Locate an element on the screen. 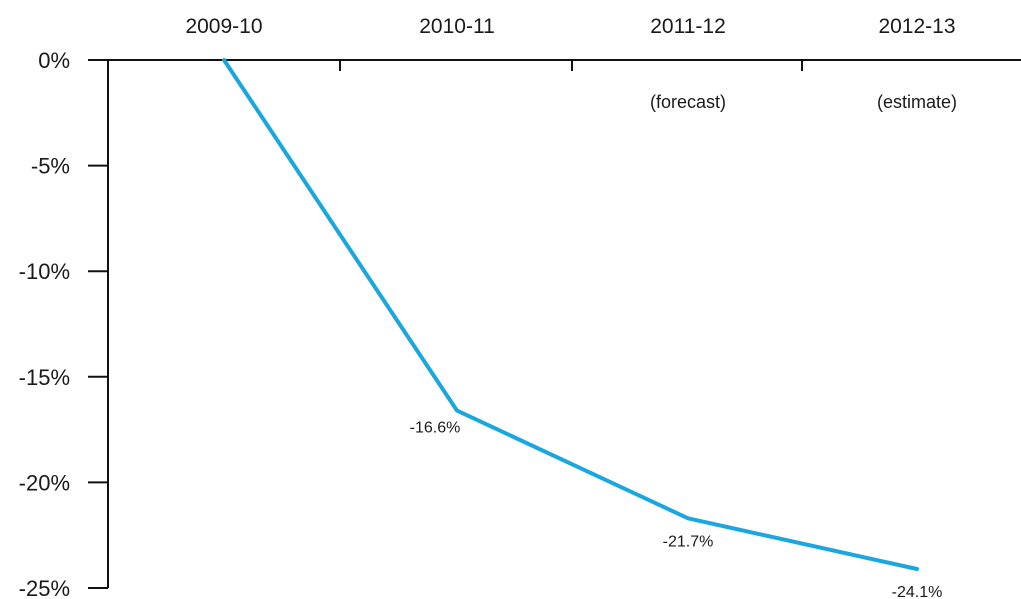  x-axis-tick-labels: 2009-10 2010-11 2011-12 2012-13 is located at coordinates (570, 26).